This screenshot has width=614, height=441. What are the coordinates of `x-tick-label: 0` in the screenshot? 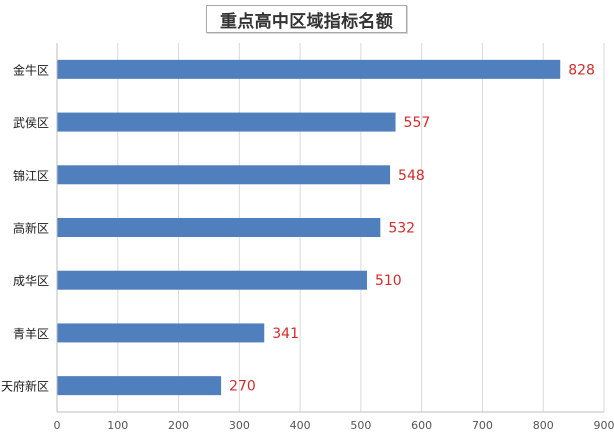 It's located at (57, 425).